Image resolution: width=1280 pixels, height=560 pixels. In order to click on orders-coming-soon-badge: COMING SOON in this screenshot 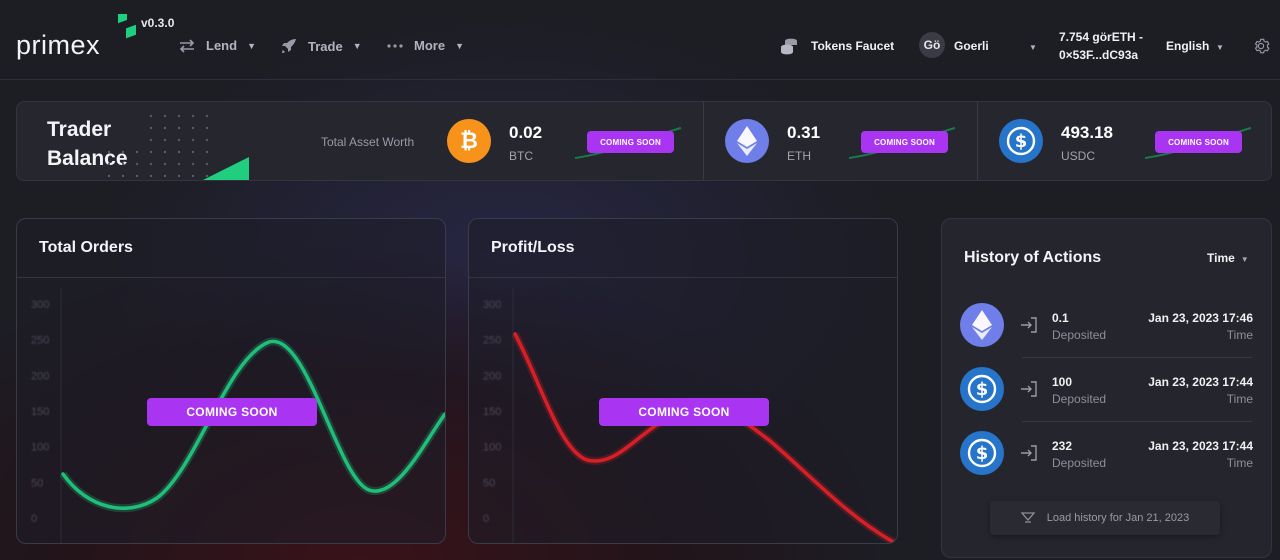, I will do `click(232, 412)`.